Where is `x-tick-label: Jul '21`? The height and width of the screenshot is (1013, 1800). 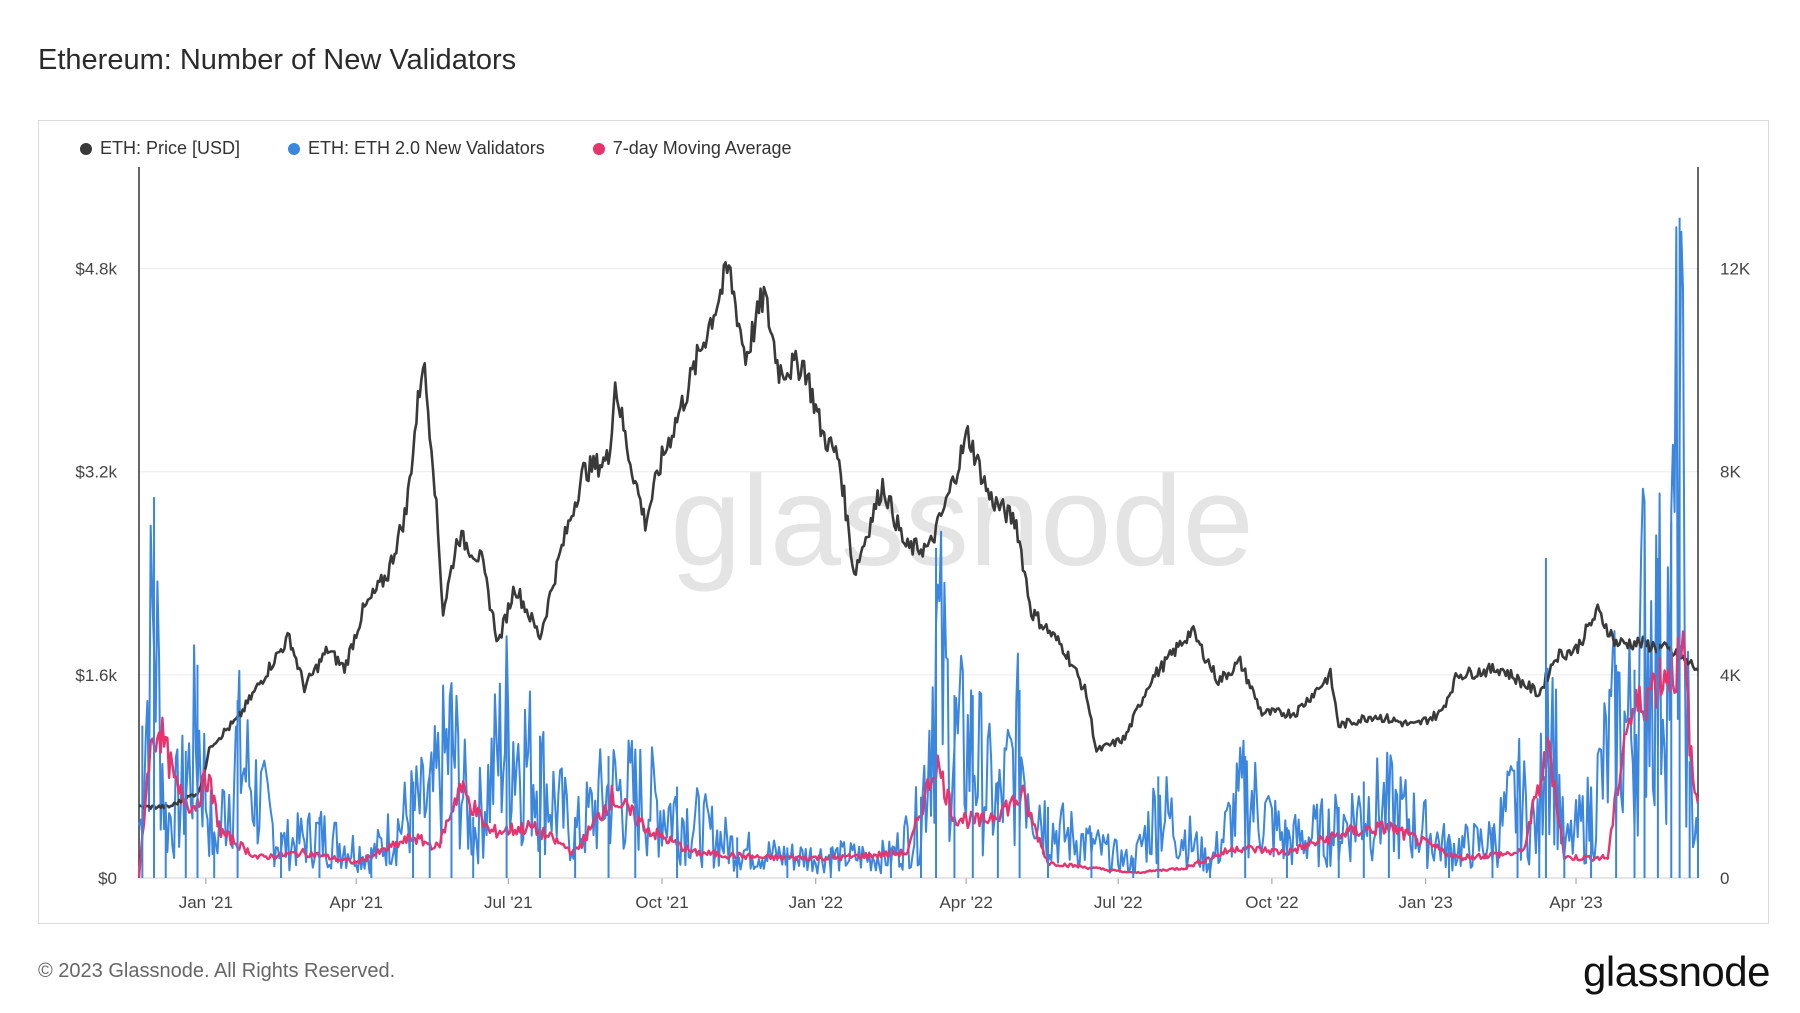
x-tick-label: Jul '21 is located at coordinates (508, 902).